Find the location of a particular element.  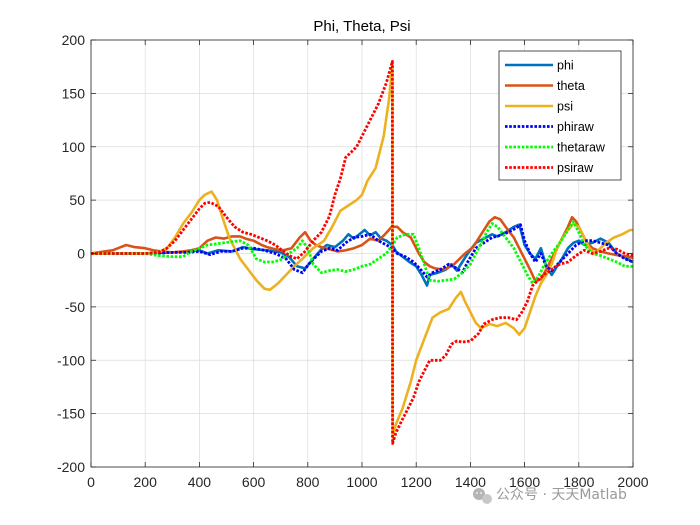

x-tick-label: 1000 is located at coordinates (361, 482).